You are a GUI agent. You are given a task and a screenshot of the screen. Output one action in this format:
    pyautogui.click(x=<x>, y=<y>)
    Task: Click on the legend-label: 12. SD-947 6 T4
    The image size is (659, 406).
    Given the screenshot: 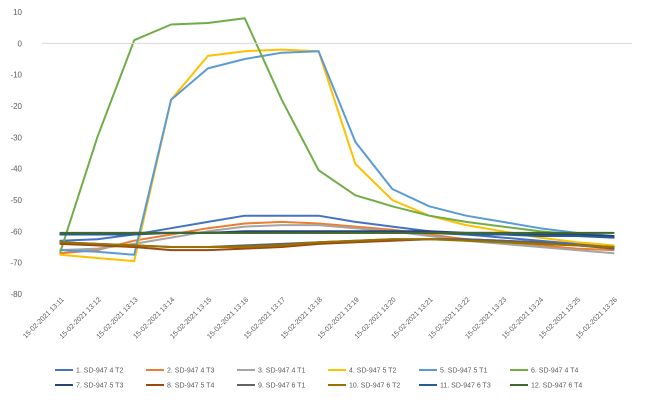 What is the action you would take?
    pyautogui.click(x=556, y=386)
    